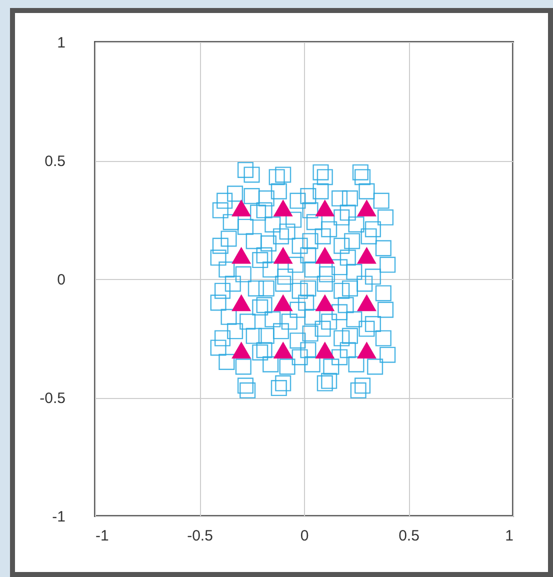  I want to click on y-tick-label: 1, so click(61, 43).